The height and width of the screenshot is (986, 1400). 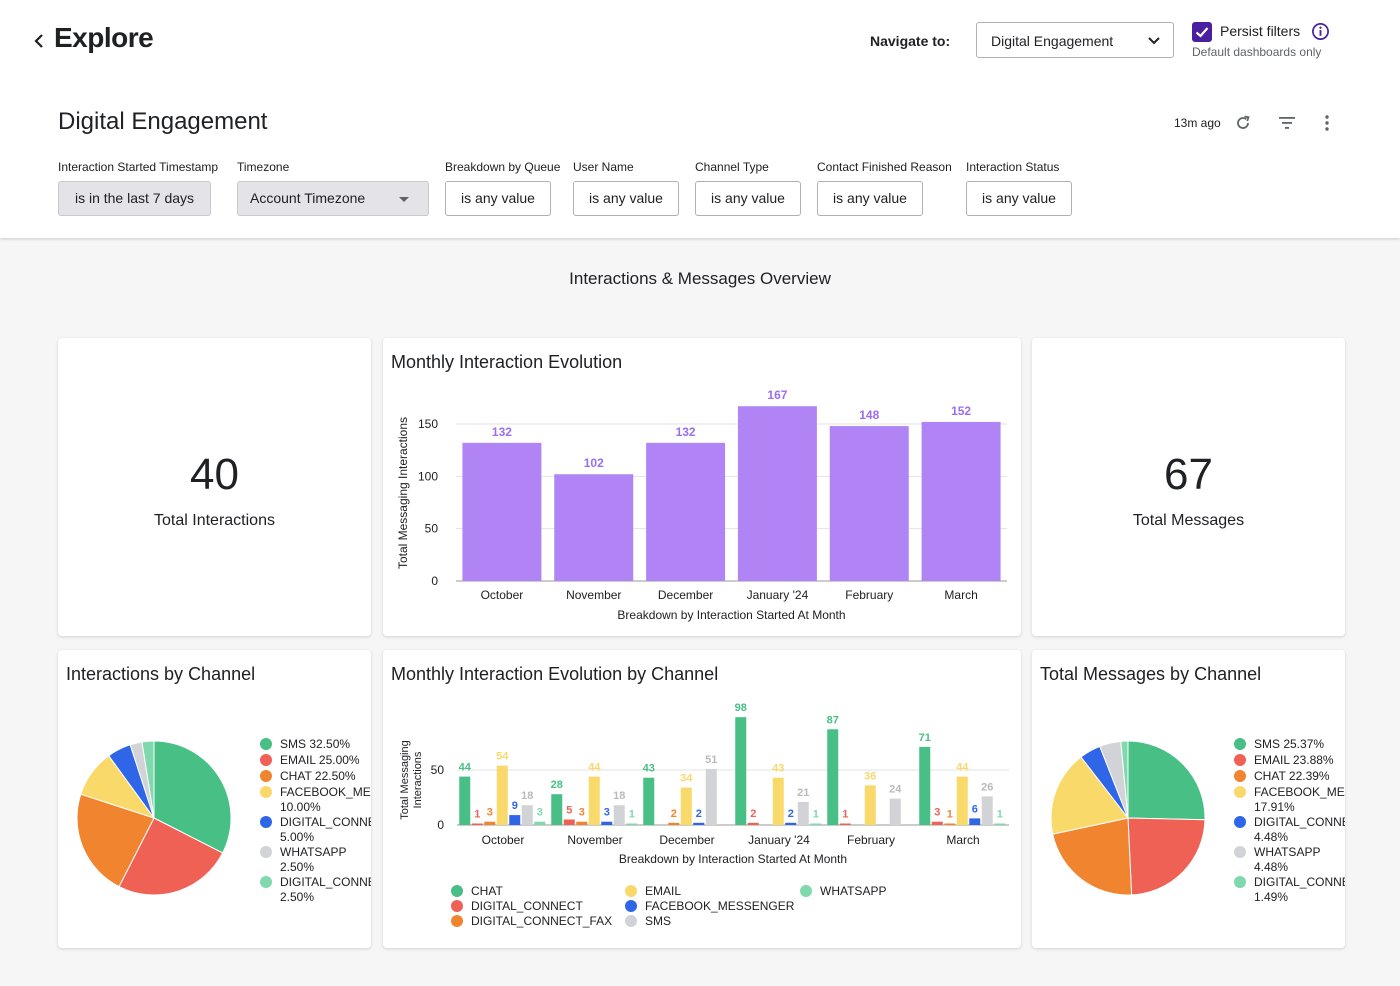 I want to click on x-tick-label: October, so click(x=503, y=840).